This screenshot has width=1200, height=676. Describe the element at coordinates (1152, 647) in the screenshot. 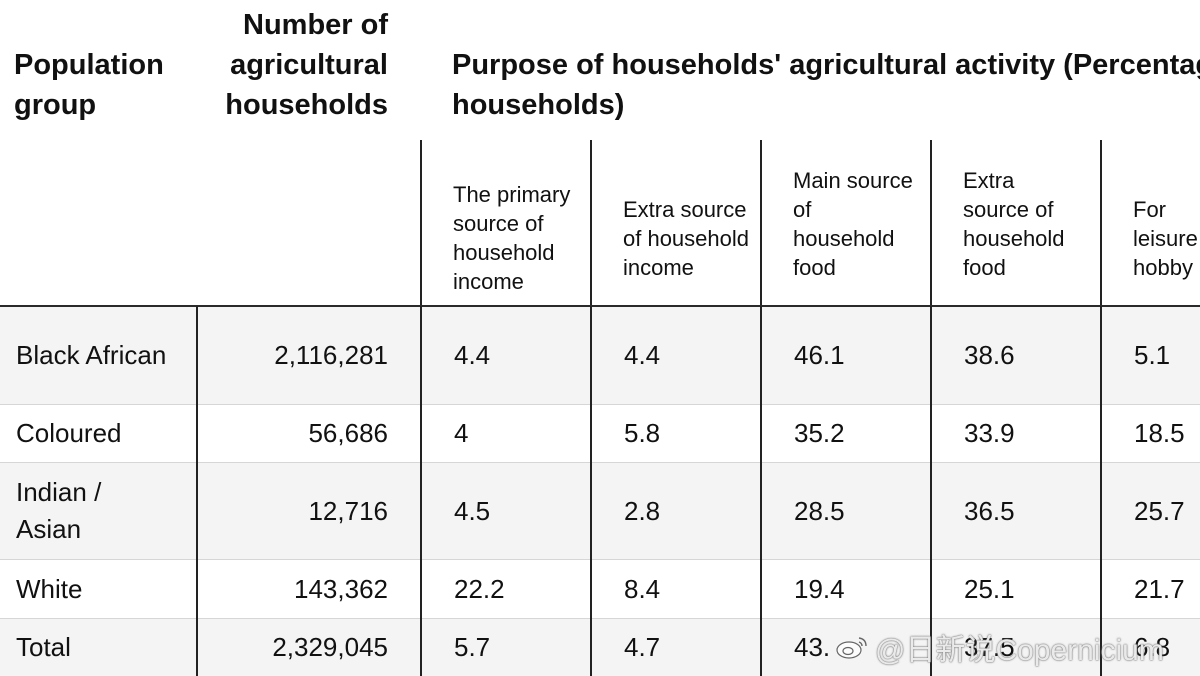

I see `cell-value: 6.8` at that location.